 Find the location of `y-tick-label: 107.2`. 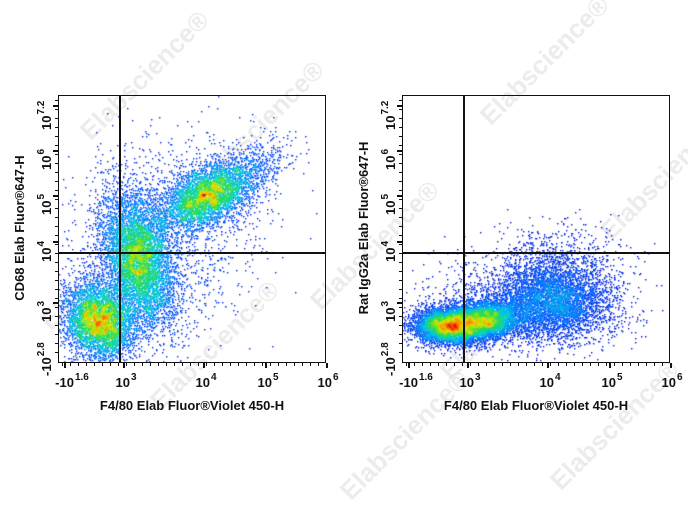

y-tick-label: 107.2 is located at coordinates (389, 115).